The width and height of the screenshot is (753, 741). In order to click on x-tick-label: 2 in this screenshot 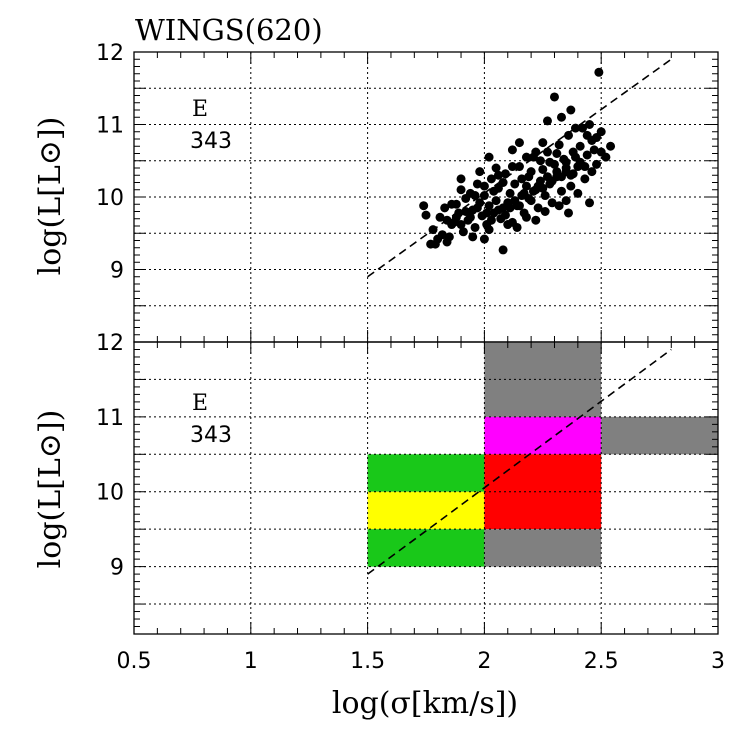, I will do `click(484, 661)`.